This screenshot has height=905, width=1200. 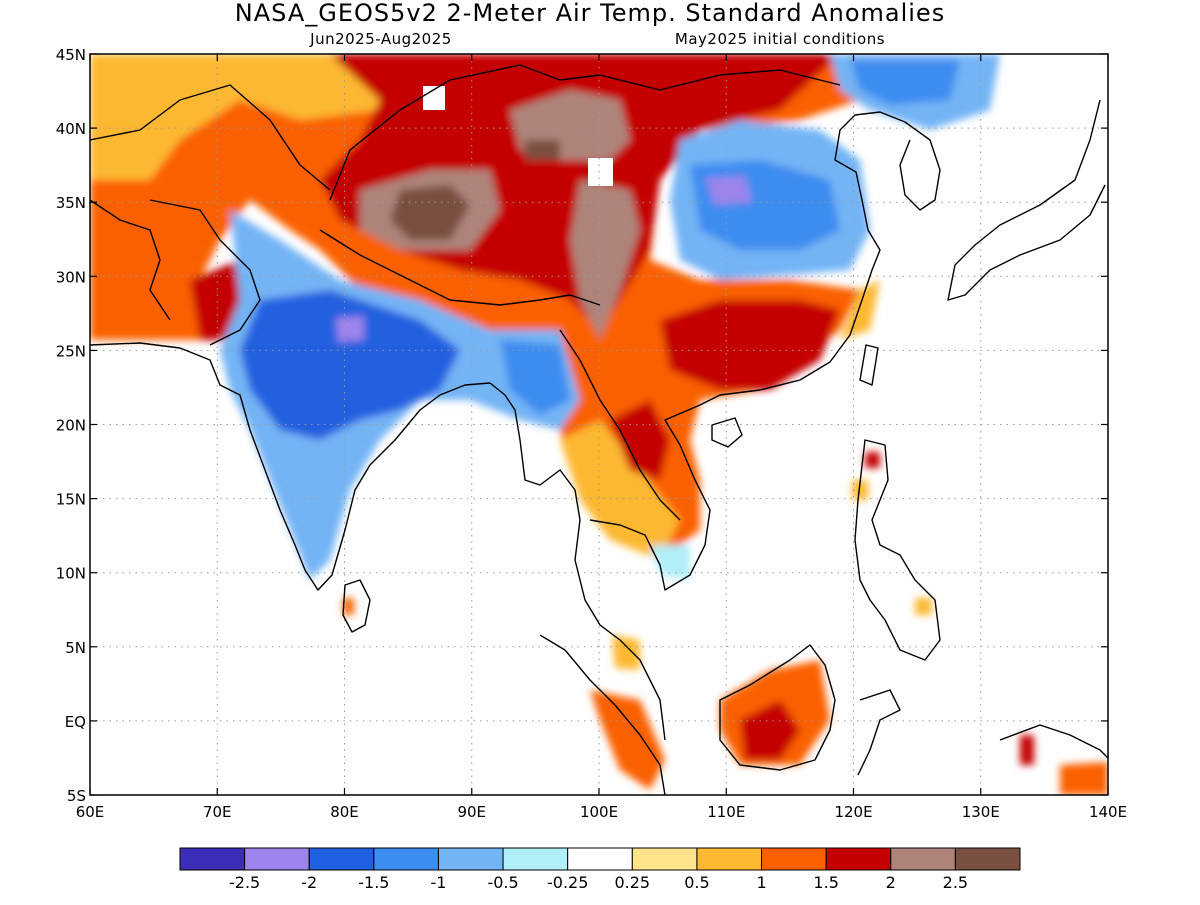 I want to click on border-china-north, so click(x=585, y=132).